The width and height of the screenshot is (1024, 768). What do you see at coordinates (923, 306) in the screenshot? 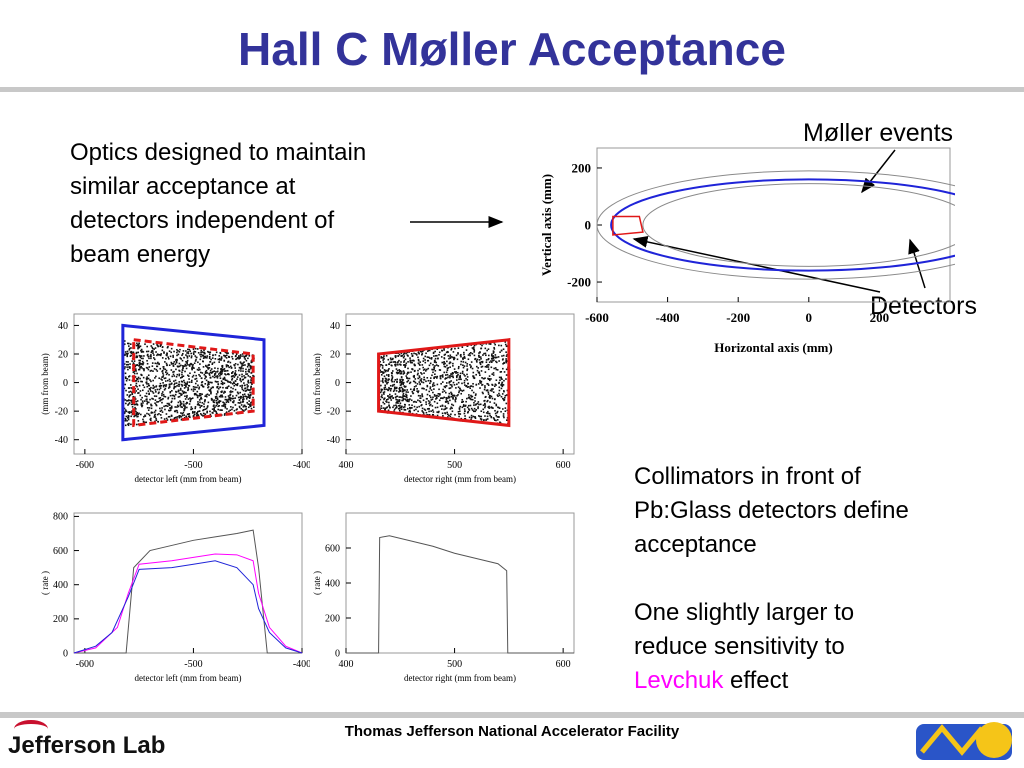
I see `detectors-callout: Detectors` at bounding box center [923, 306].